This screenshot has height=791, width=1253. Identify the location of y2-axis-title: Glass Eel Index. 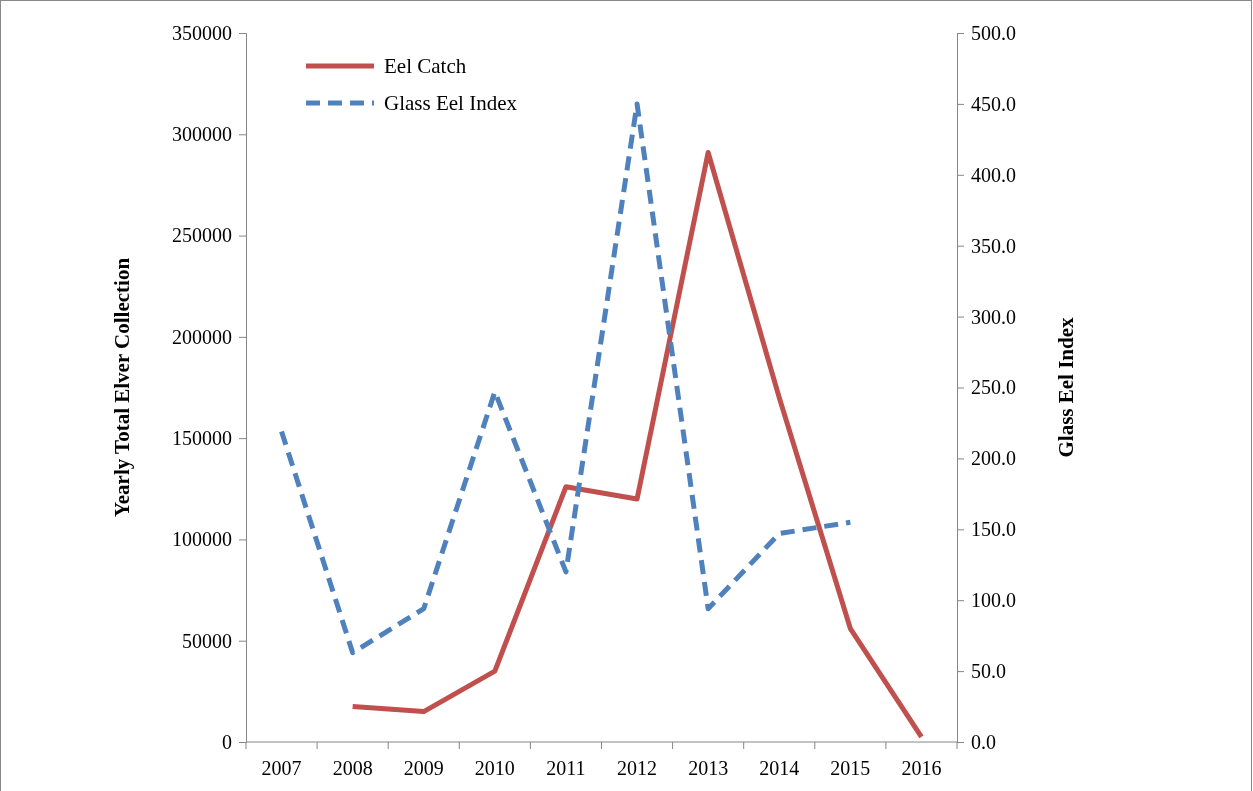
(1066, 387).